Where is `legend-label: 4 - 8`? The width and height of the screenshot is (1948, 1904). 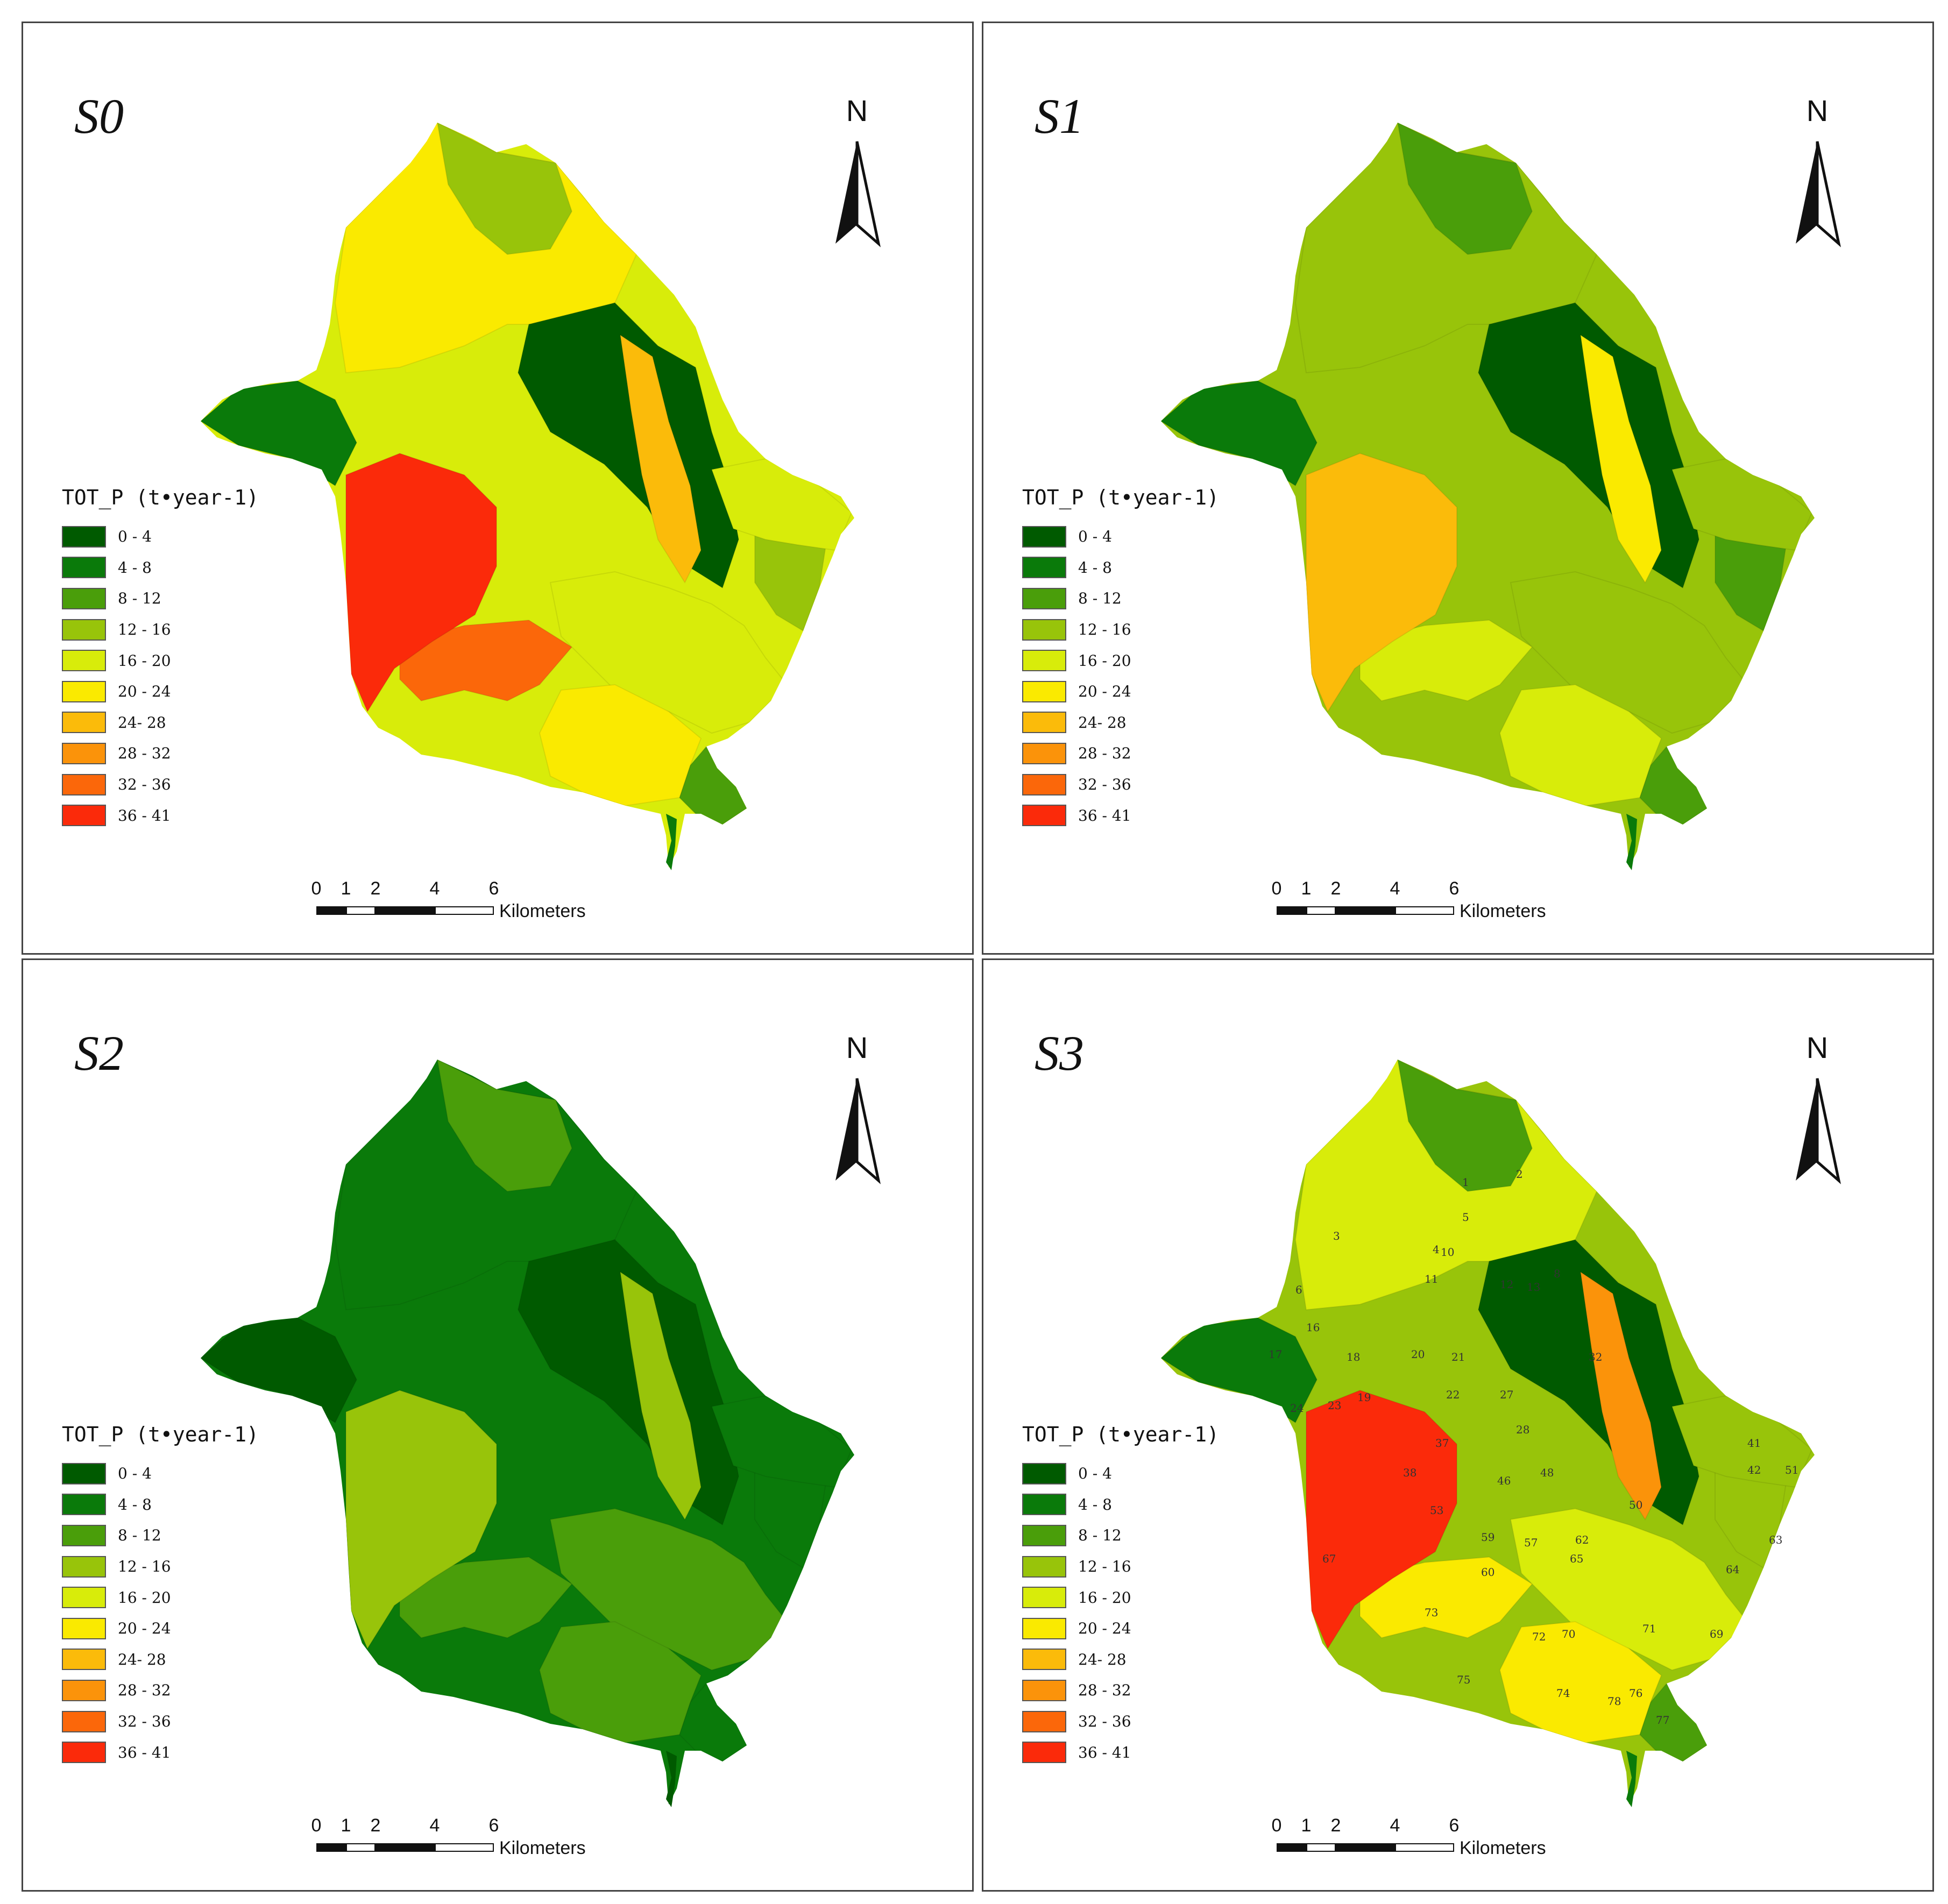
legend-label: 4 - 8 is located at coordinates (135, 567).